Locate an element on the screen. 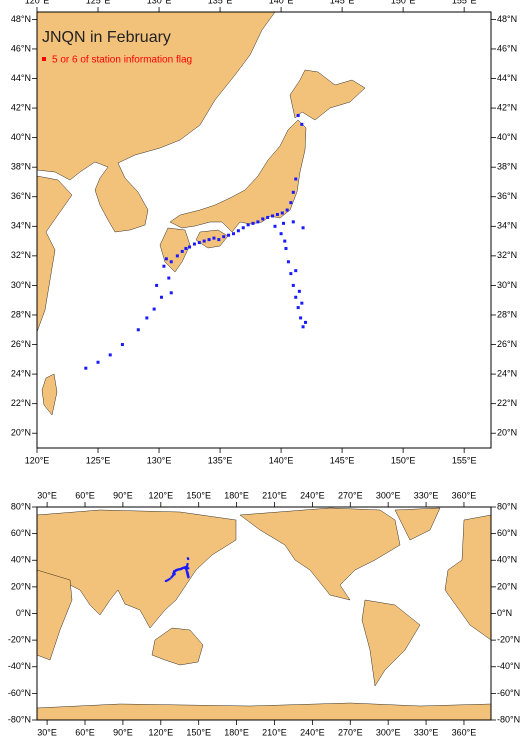 The width and height of the screenshot is (529, 755). antarctica is located at coordinates (264, 711).